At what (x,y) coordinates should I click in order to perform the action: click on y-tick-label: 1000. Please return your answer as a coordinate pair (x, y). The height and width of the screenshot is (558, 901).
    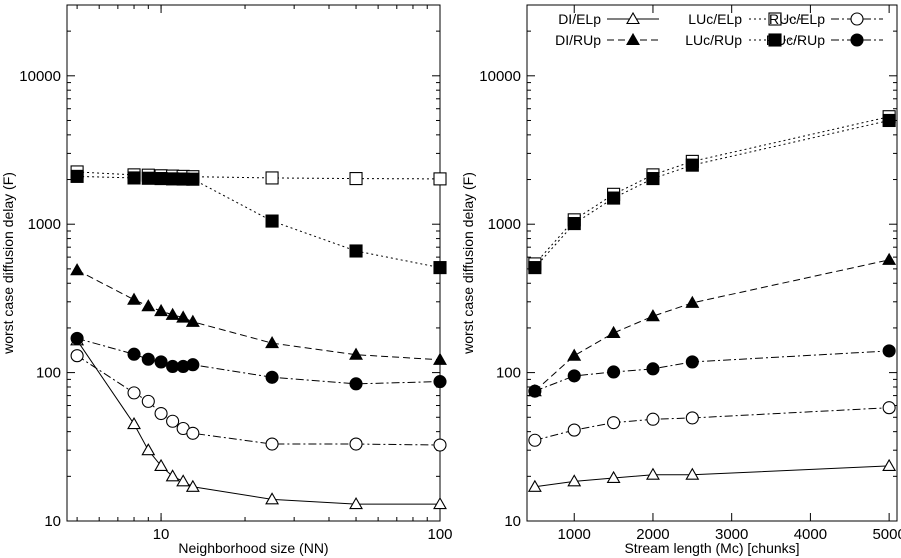
    Looking at the image, I should click on (504, 224).